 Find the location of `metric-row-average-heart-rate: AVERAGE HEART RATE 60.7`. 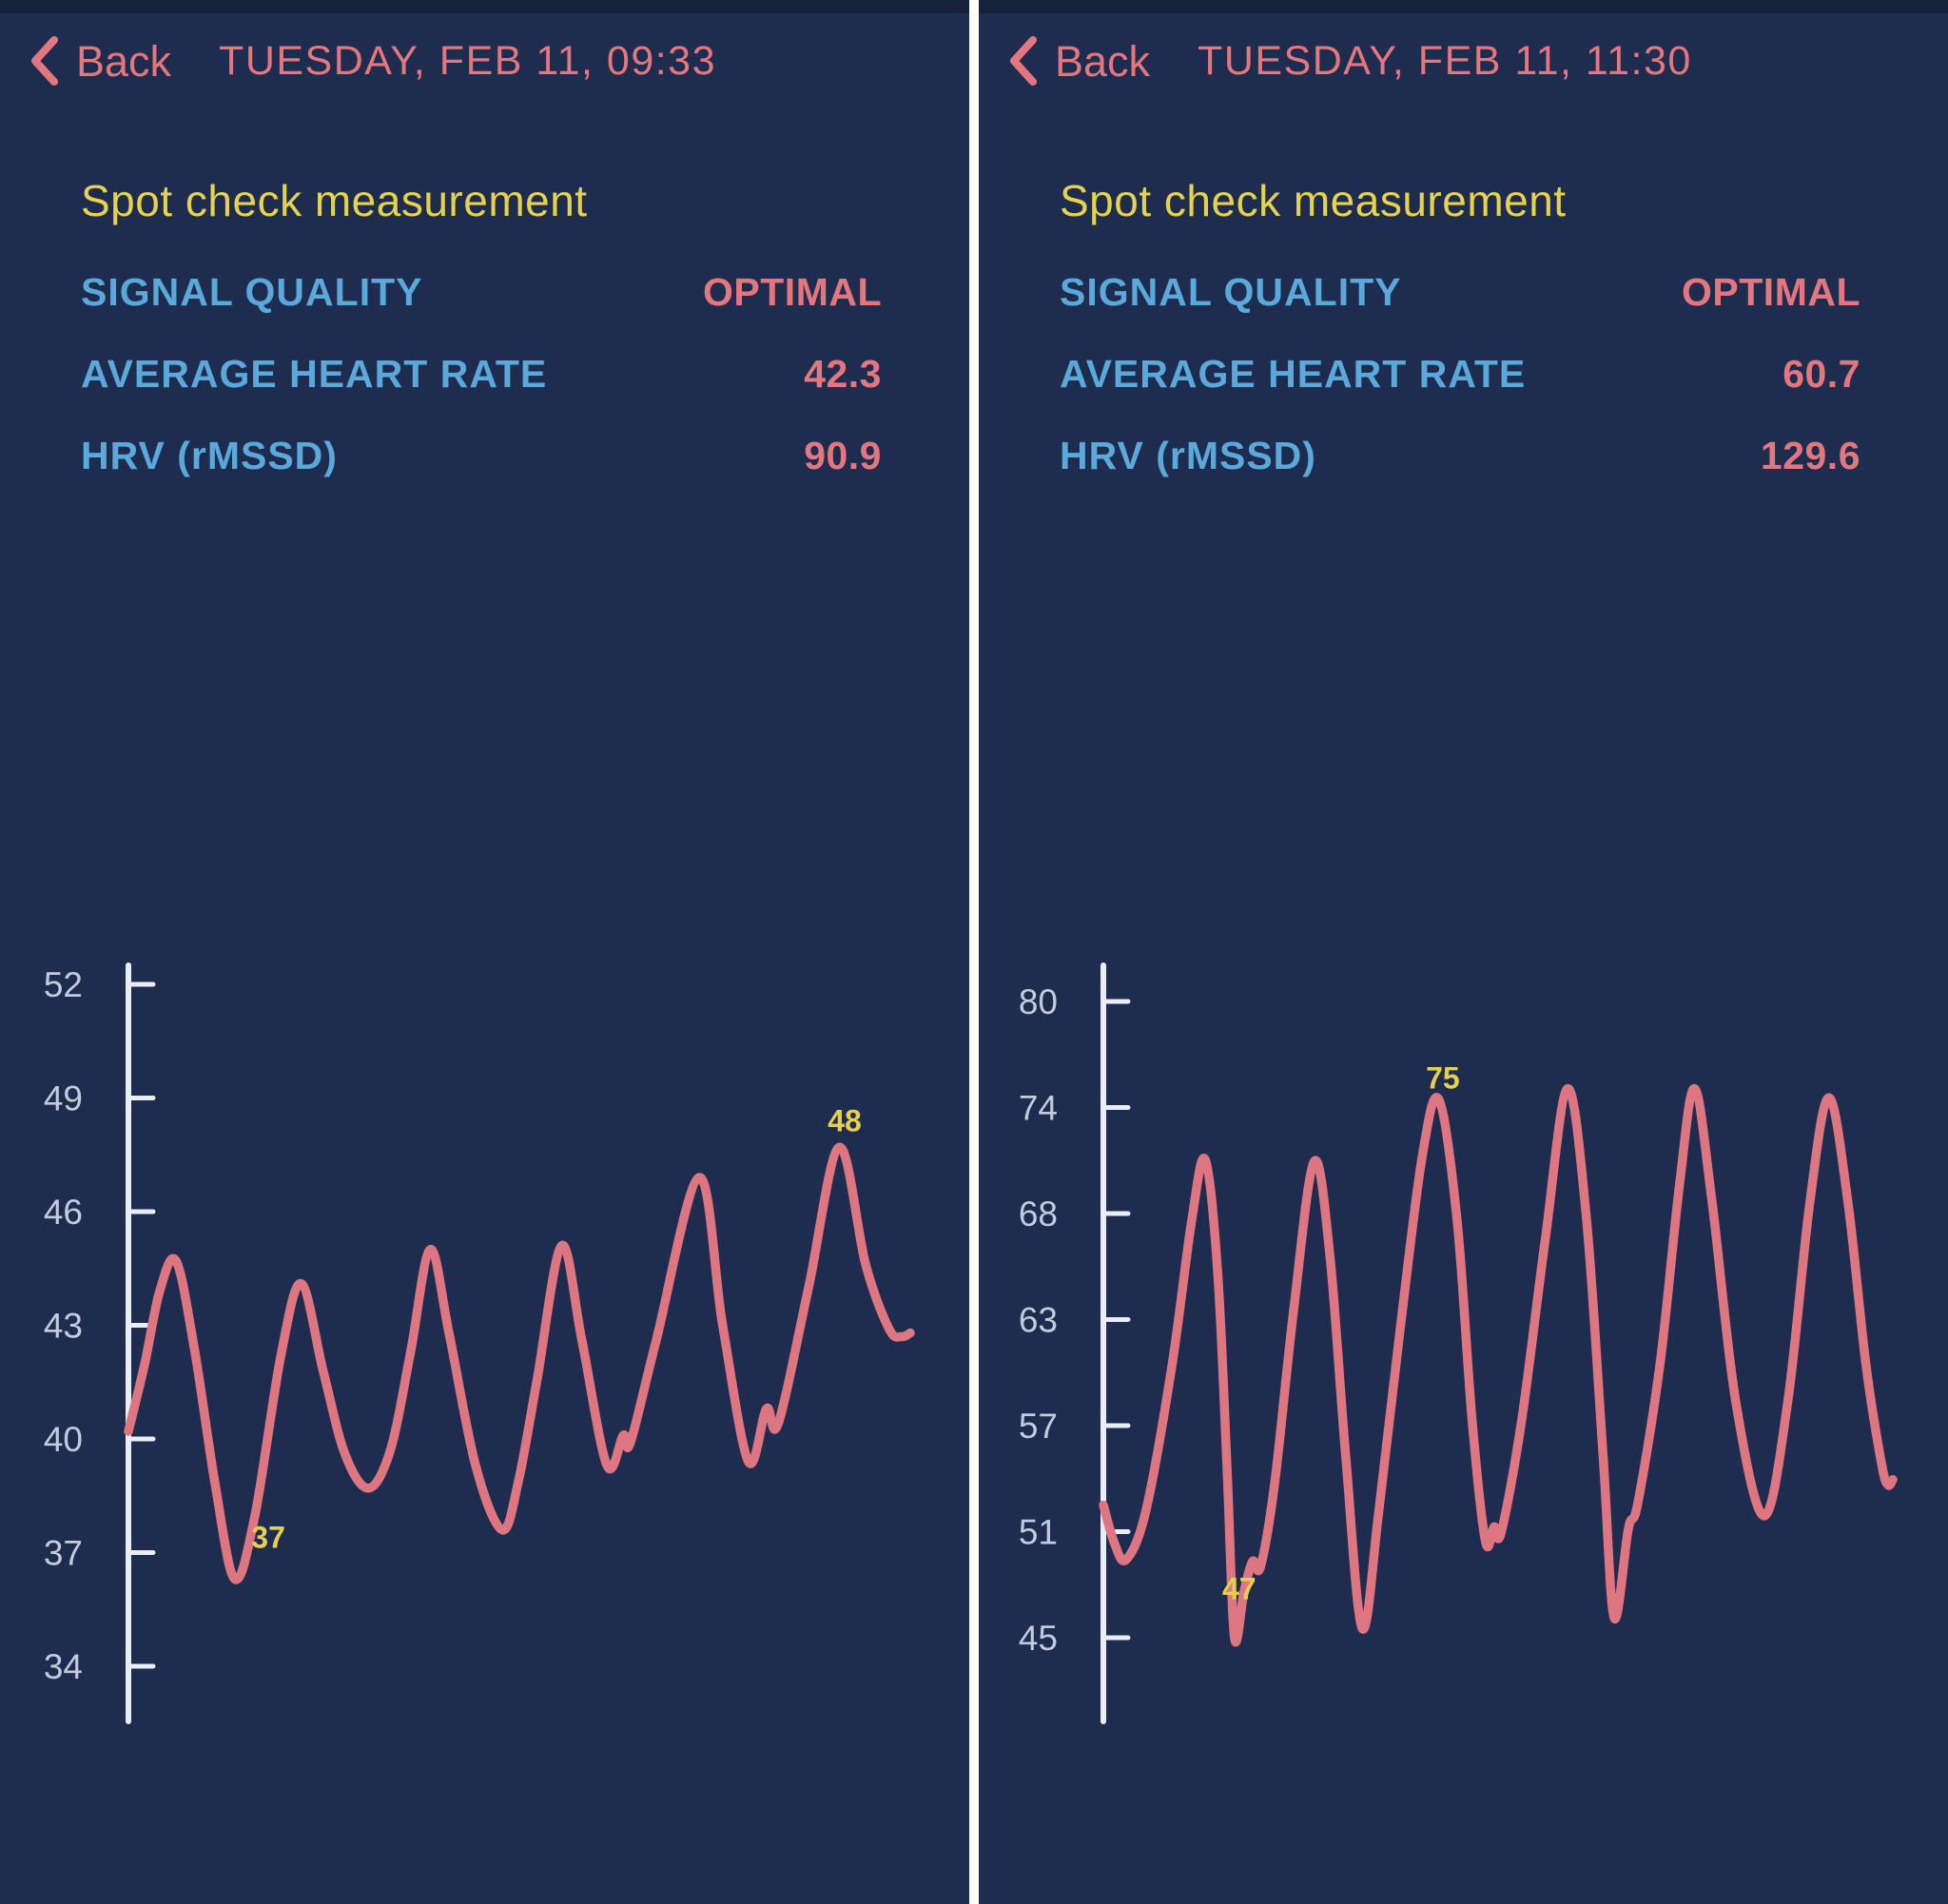

metric-row-average-heart-rate: AVERAGE HEART RATE 60.7 is located at coordinates (1460, 375).